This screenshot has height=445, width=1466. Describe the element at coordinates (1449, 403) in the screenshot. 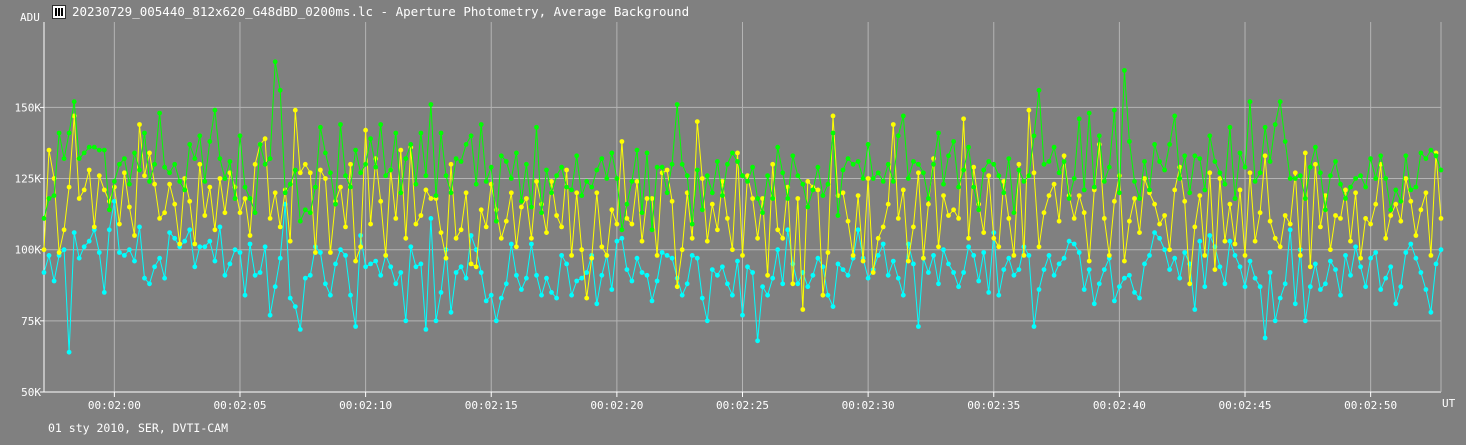

I see `x-axis-unit: UT` at that location.